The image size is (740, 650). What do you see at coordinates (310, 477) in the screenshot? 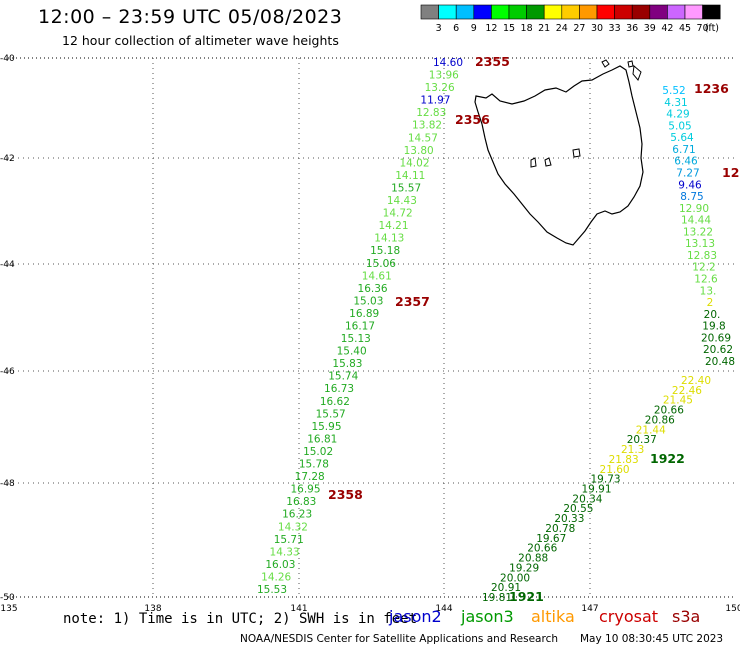
I see `wave-height-label: 17.28` at bounding box center [310, 477].